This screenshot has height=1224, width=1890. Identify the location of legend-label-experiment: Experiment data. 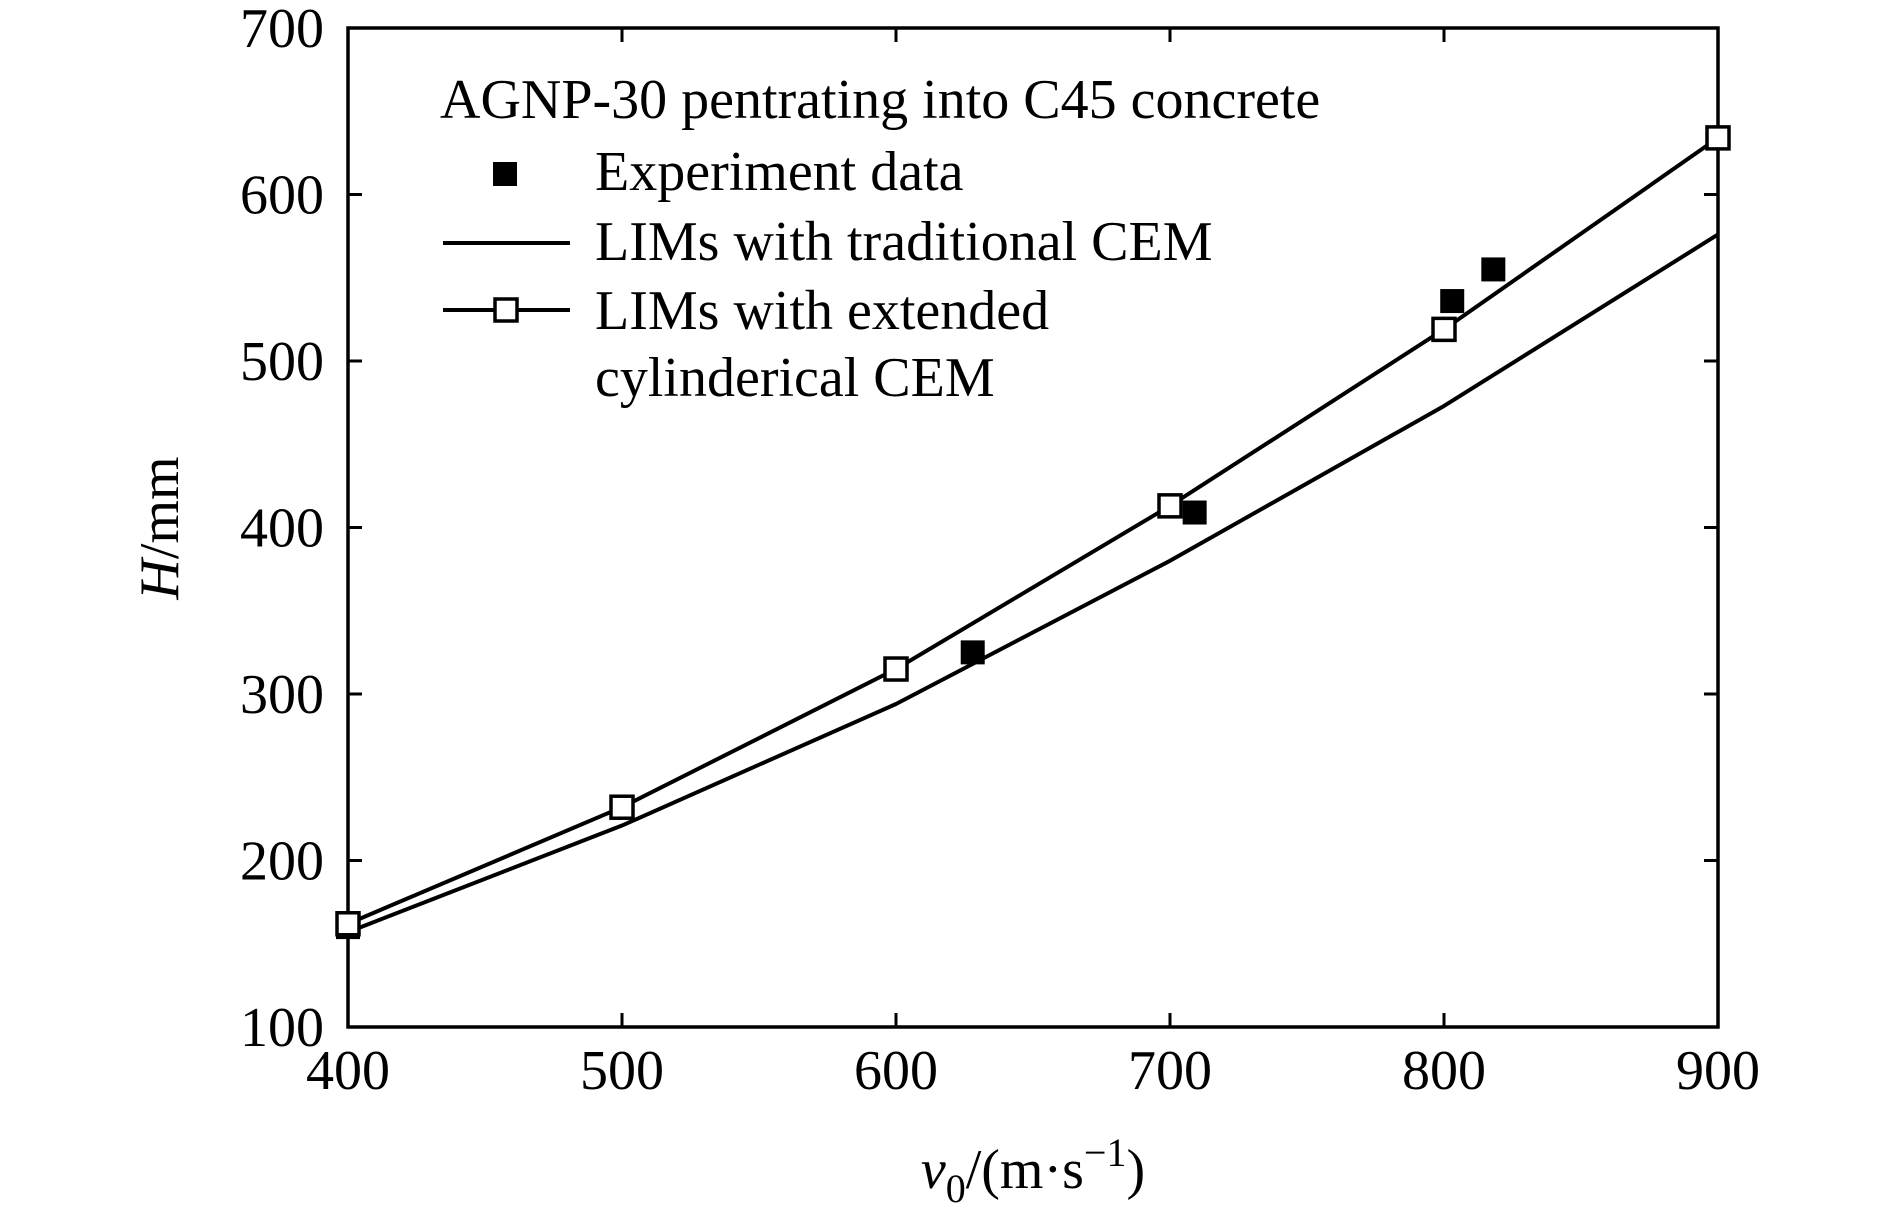
(779, 172).